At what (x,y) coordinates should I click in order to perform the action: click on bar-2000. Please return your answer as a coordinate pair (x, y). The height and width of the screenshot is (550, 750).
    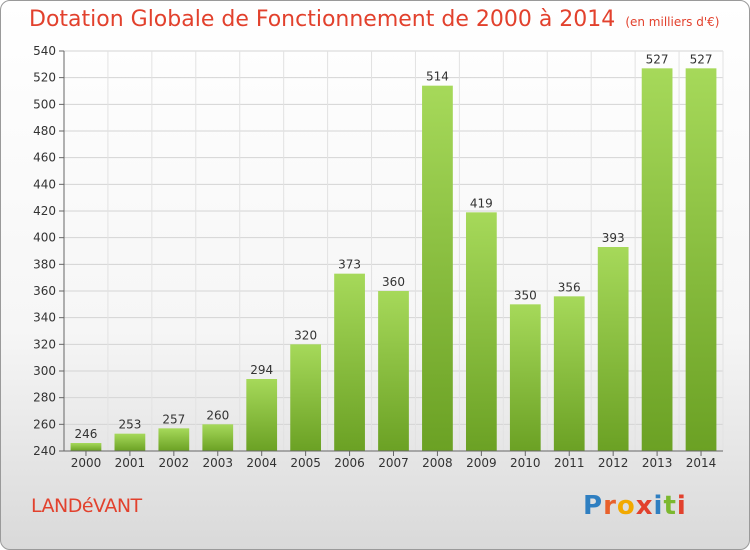
    Looking at the image, I should click on (86, 447).